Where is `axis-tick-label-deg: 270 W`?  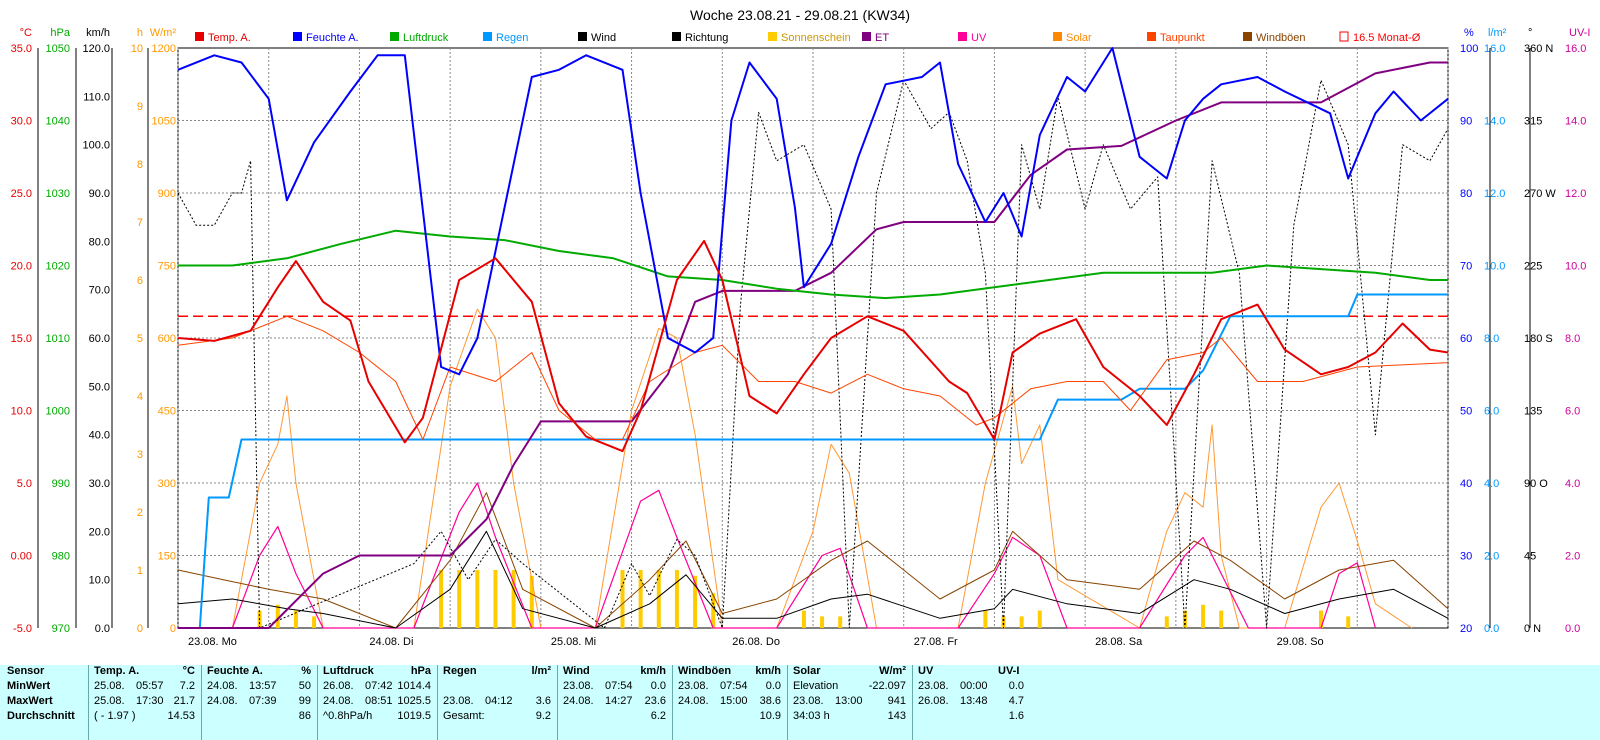
axis-tick-label-deg: 270 W is located at coordinates (1540, 194).